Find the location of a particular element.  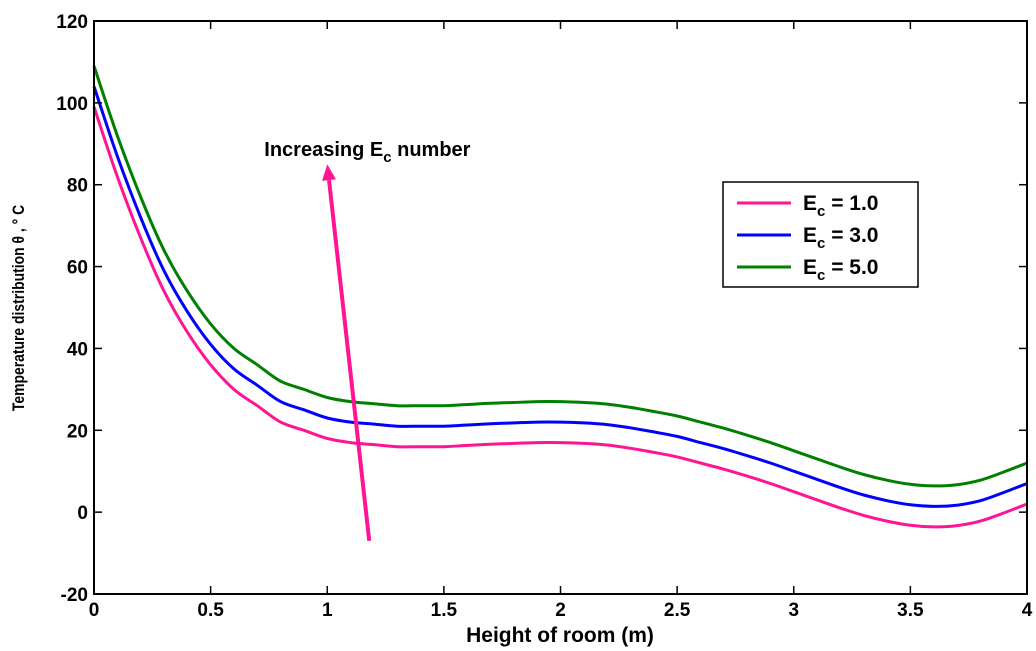

y-tick-label: 80 is located at coordinates (77, 186).